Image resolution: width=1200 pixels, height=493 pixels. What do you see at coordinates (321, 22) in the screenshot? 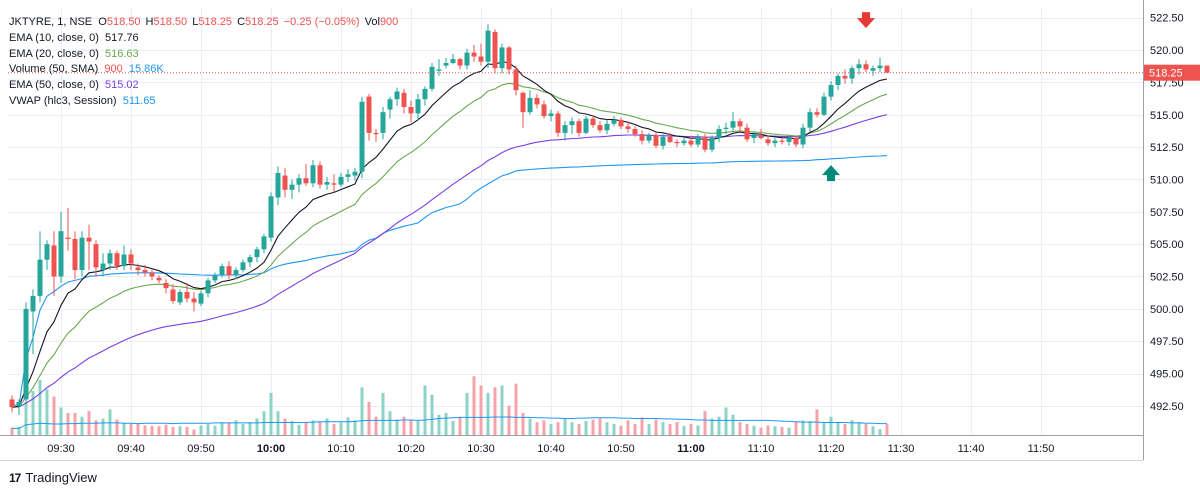
I see `change-value: −0.25 (−0.05%)` at bounding box center [321, 22].